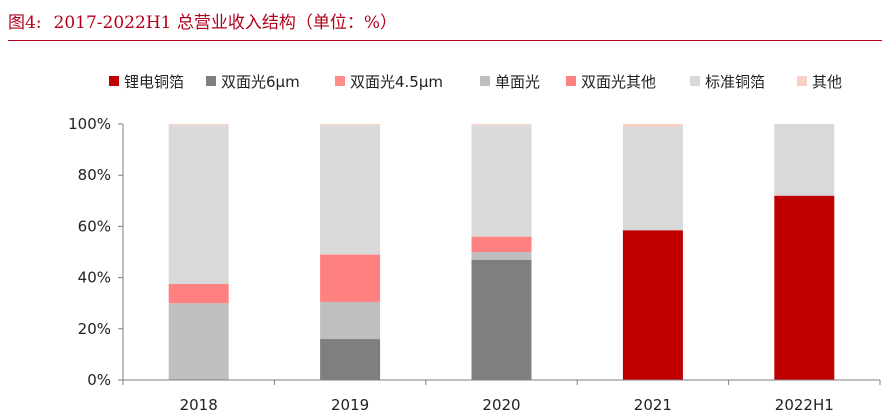 The width and height of the screenshot is (890, 418). Describe the element at coordinates (96, 252) in the screenshot. I see `y-axis: 0% 20% 40% 60% 80% 100%` at that location.